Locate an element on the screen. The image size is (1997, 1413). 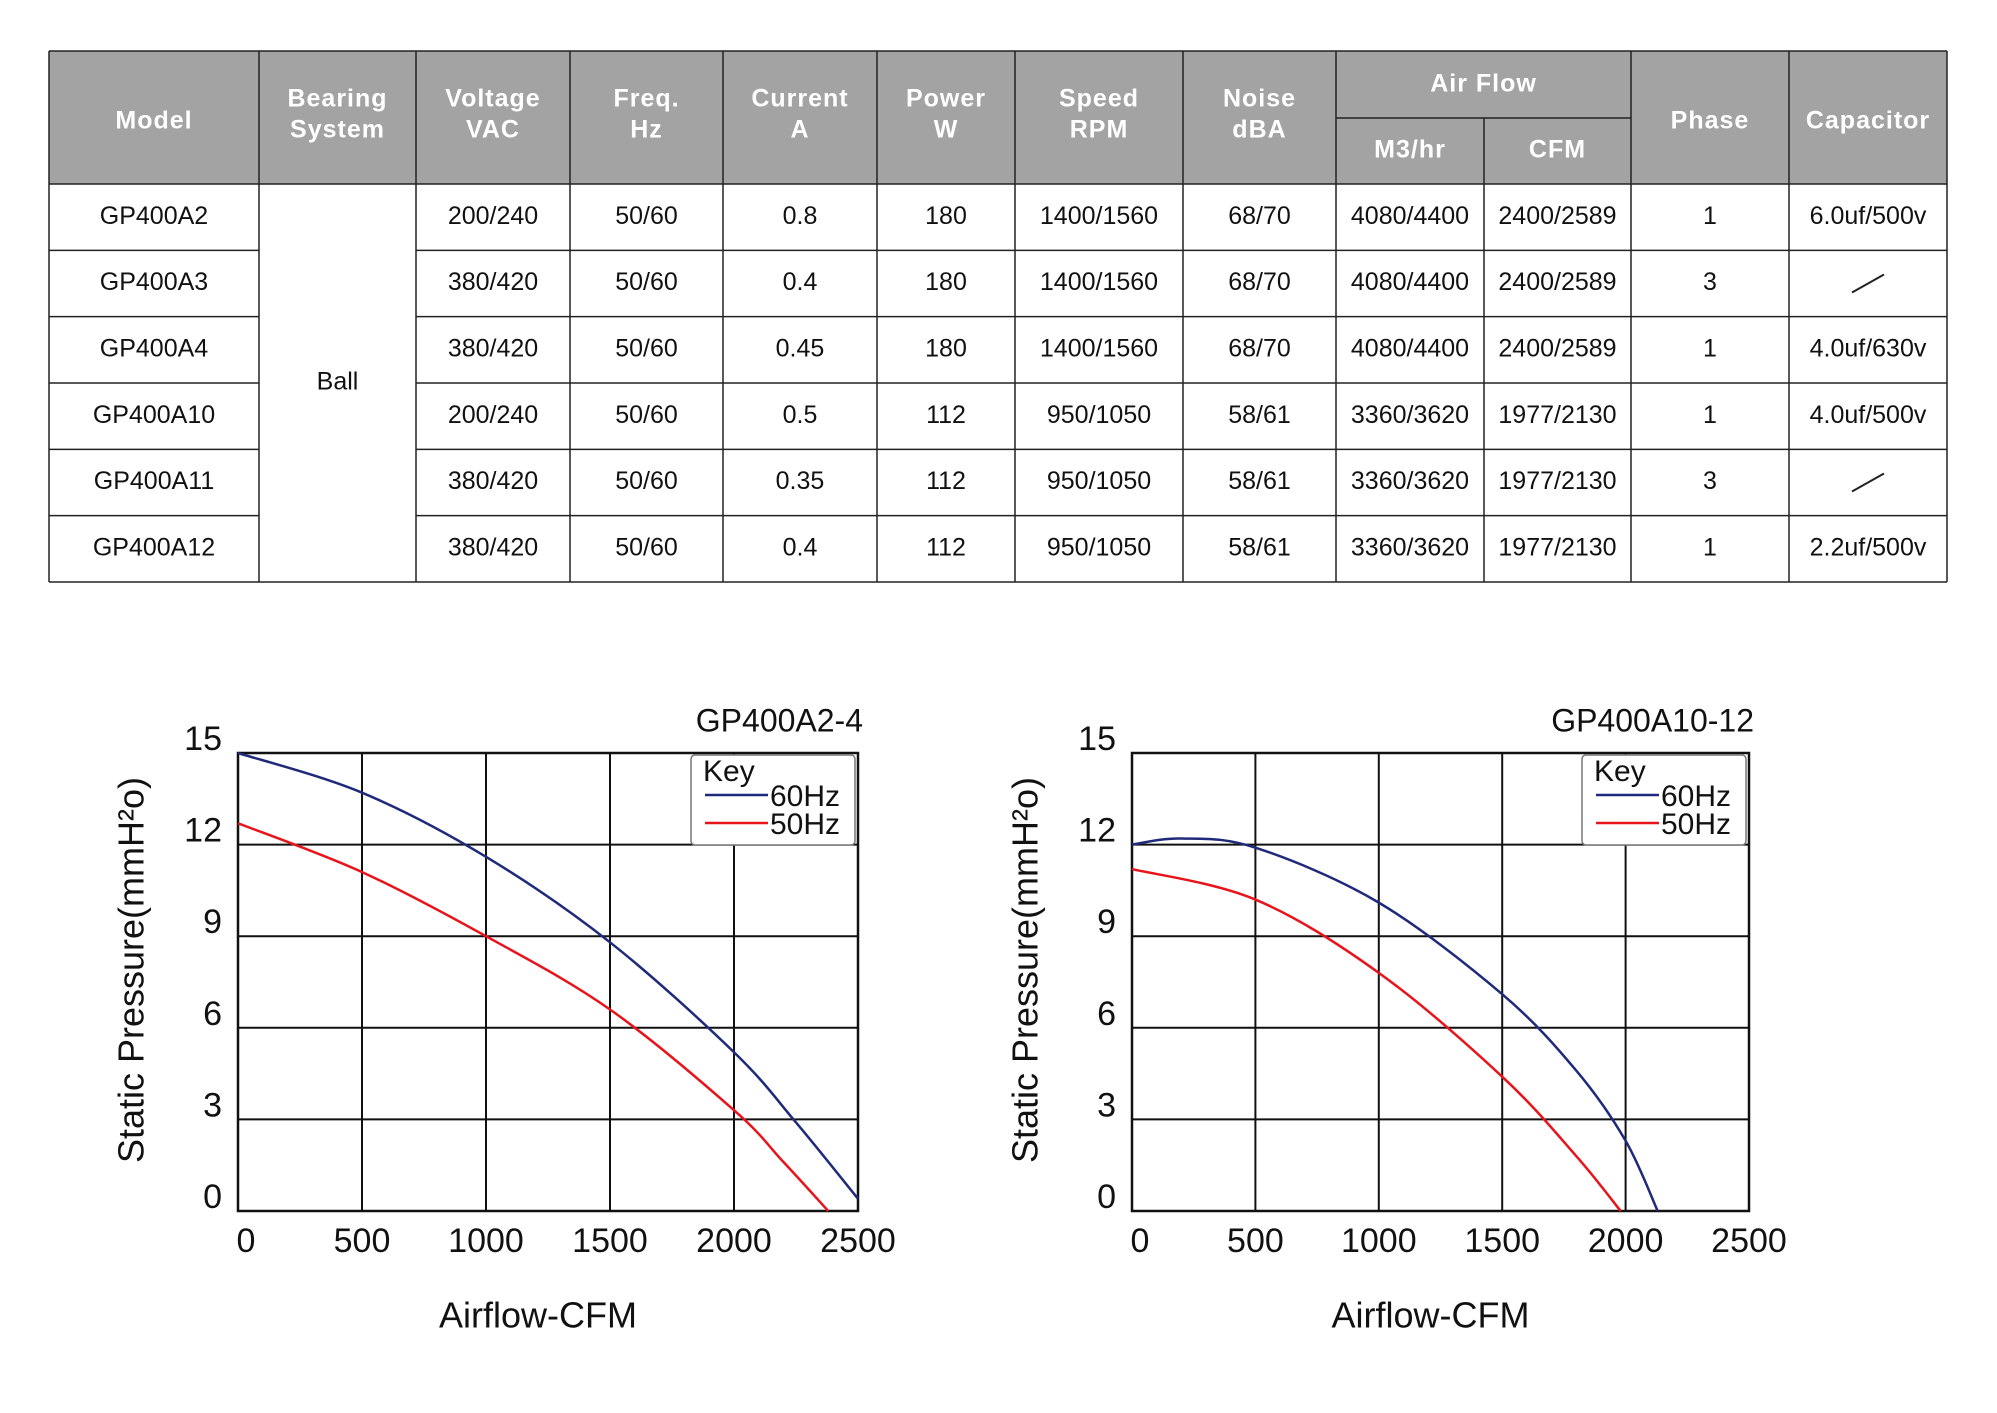
x-axis-title: Airflow-CFM is located at coordinates (538, 1315).